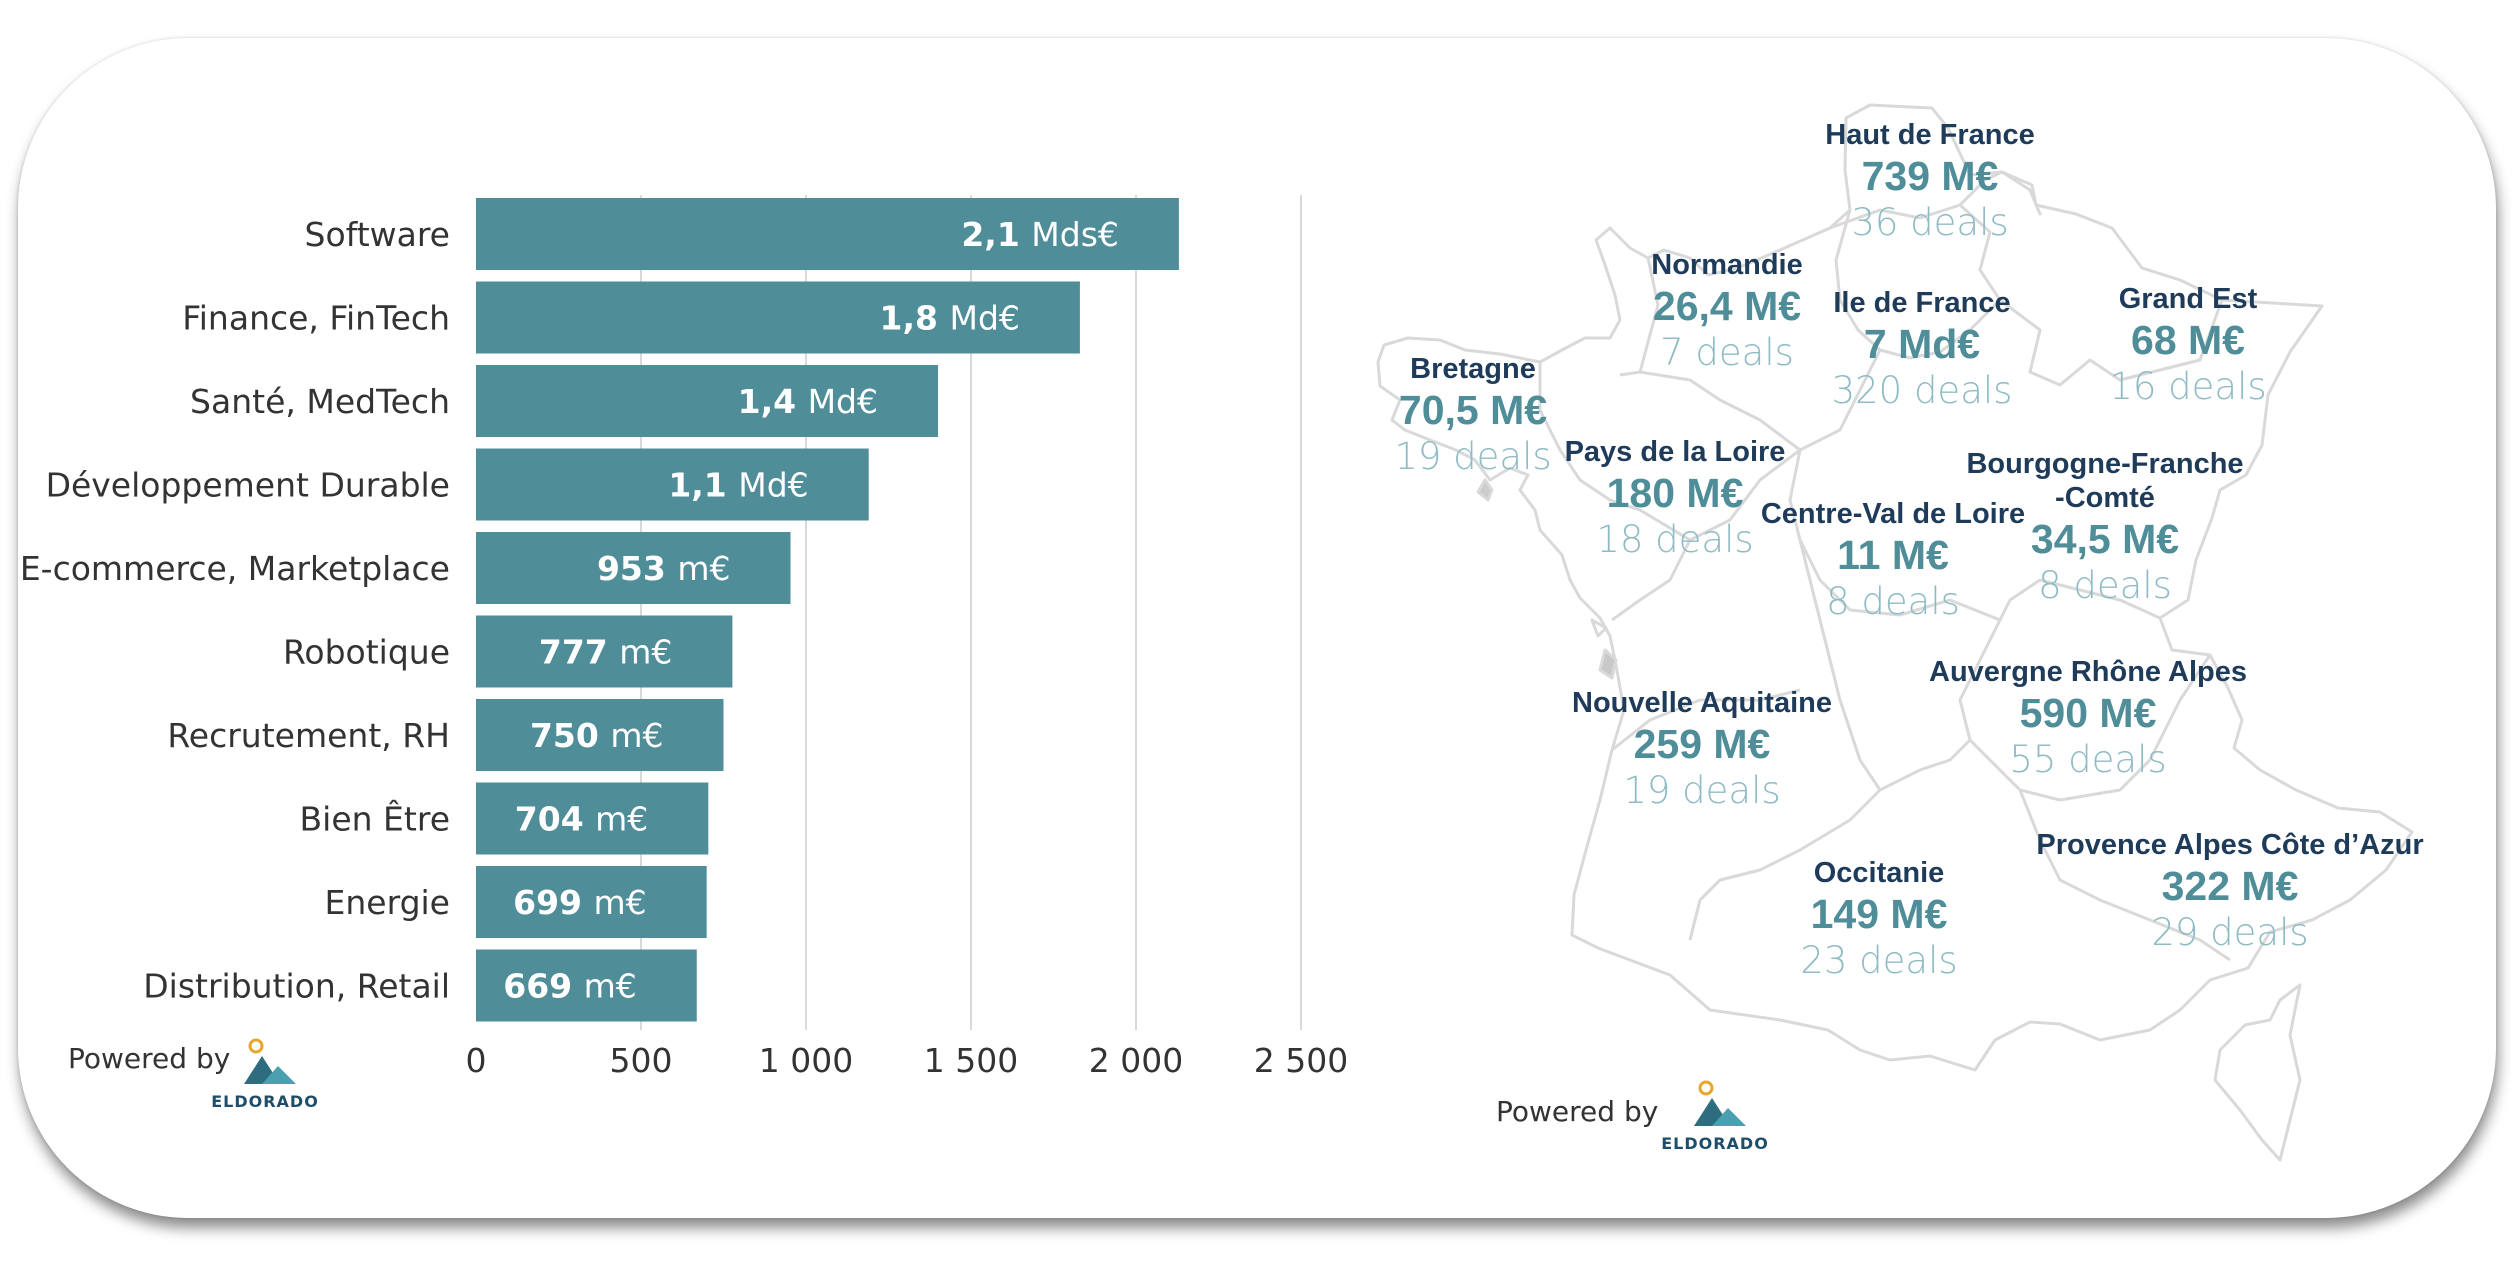 This screenshot has width=2518, height=1262. Describe the element at coordinates (1879, 914) in the screenshot. I see `region-amount: 149 M€` at that location.